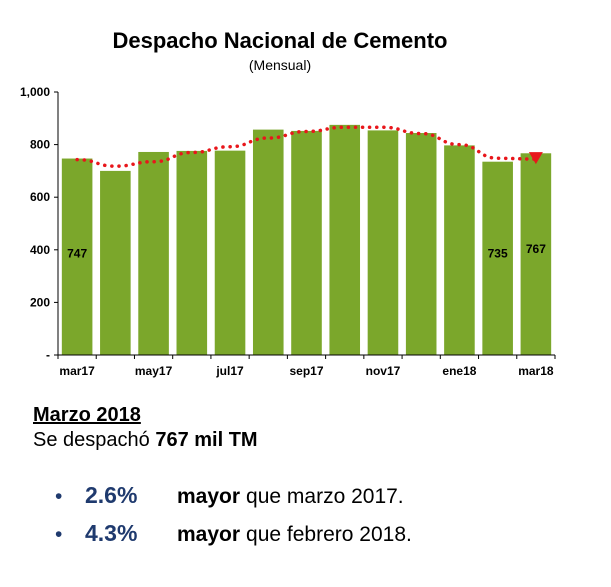  Describe the element at coordinates (206, 440) in the screenshot. I see `summary-value: 767 mil TM` at that location.